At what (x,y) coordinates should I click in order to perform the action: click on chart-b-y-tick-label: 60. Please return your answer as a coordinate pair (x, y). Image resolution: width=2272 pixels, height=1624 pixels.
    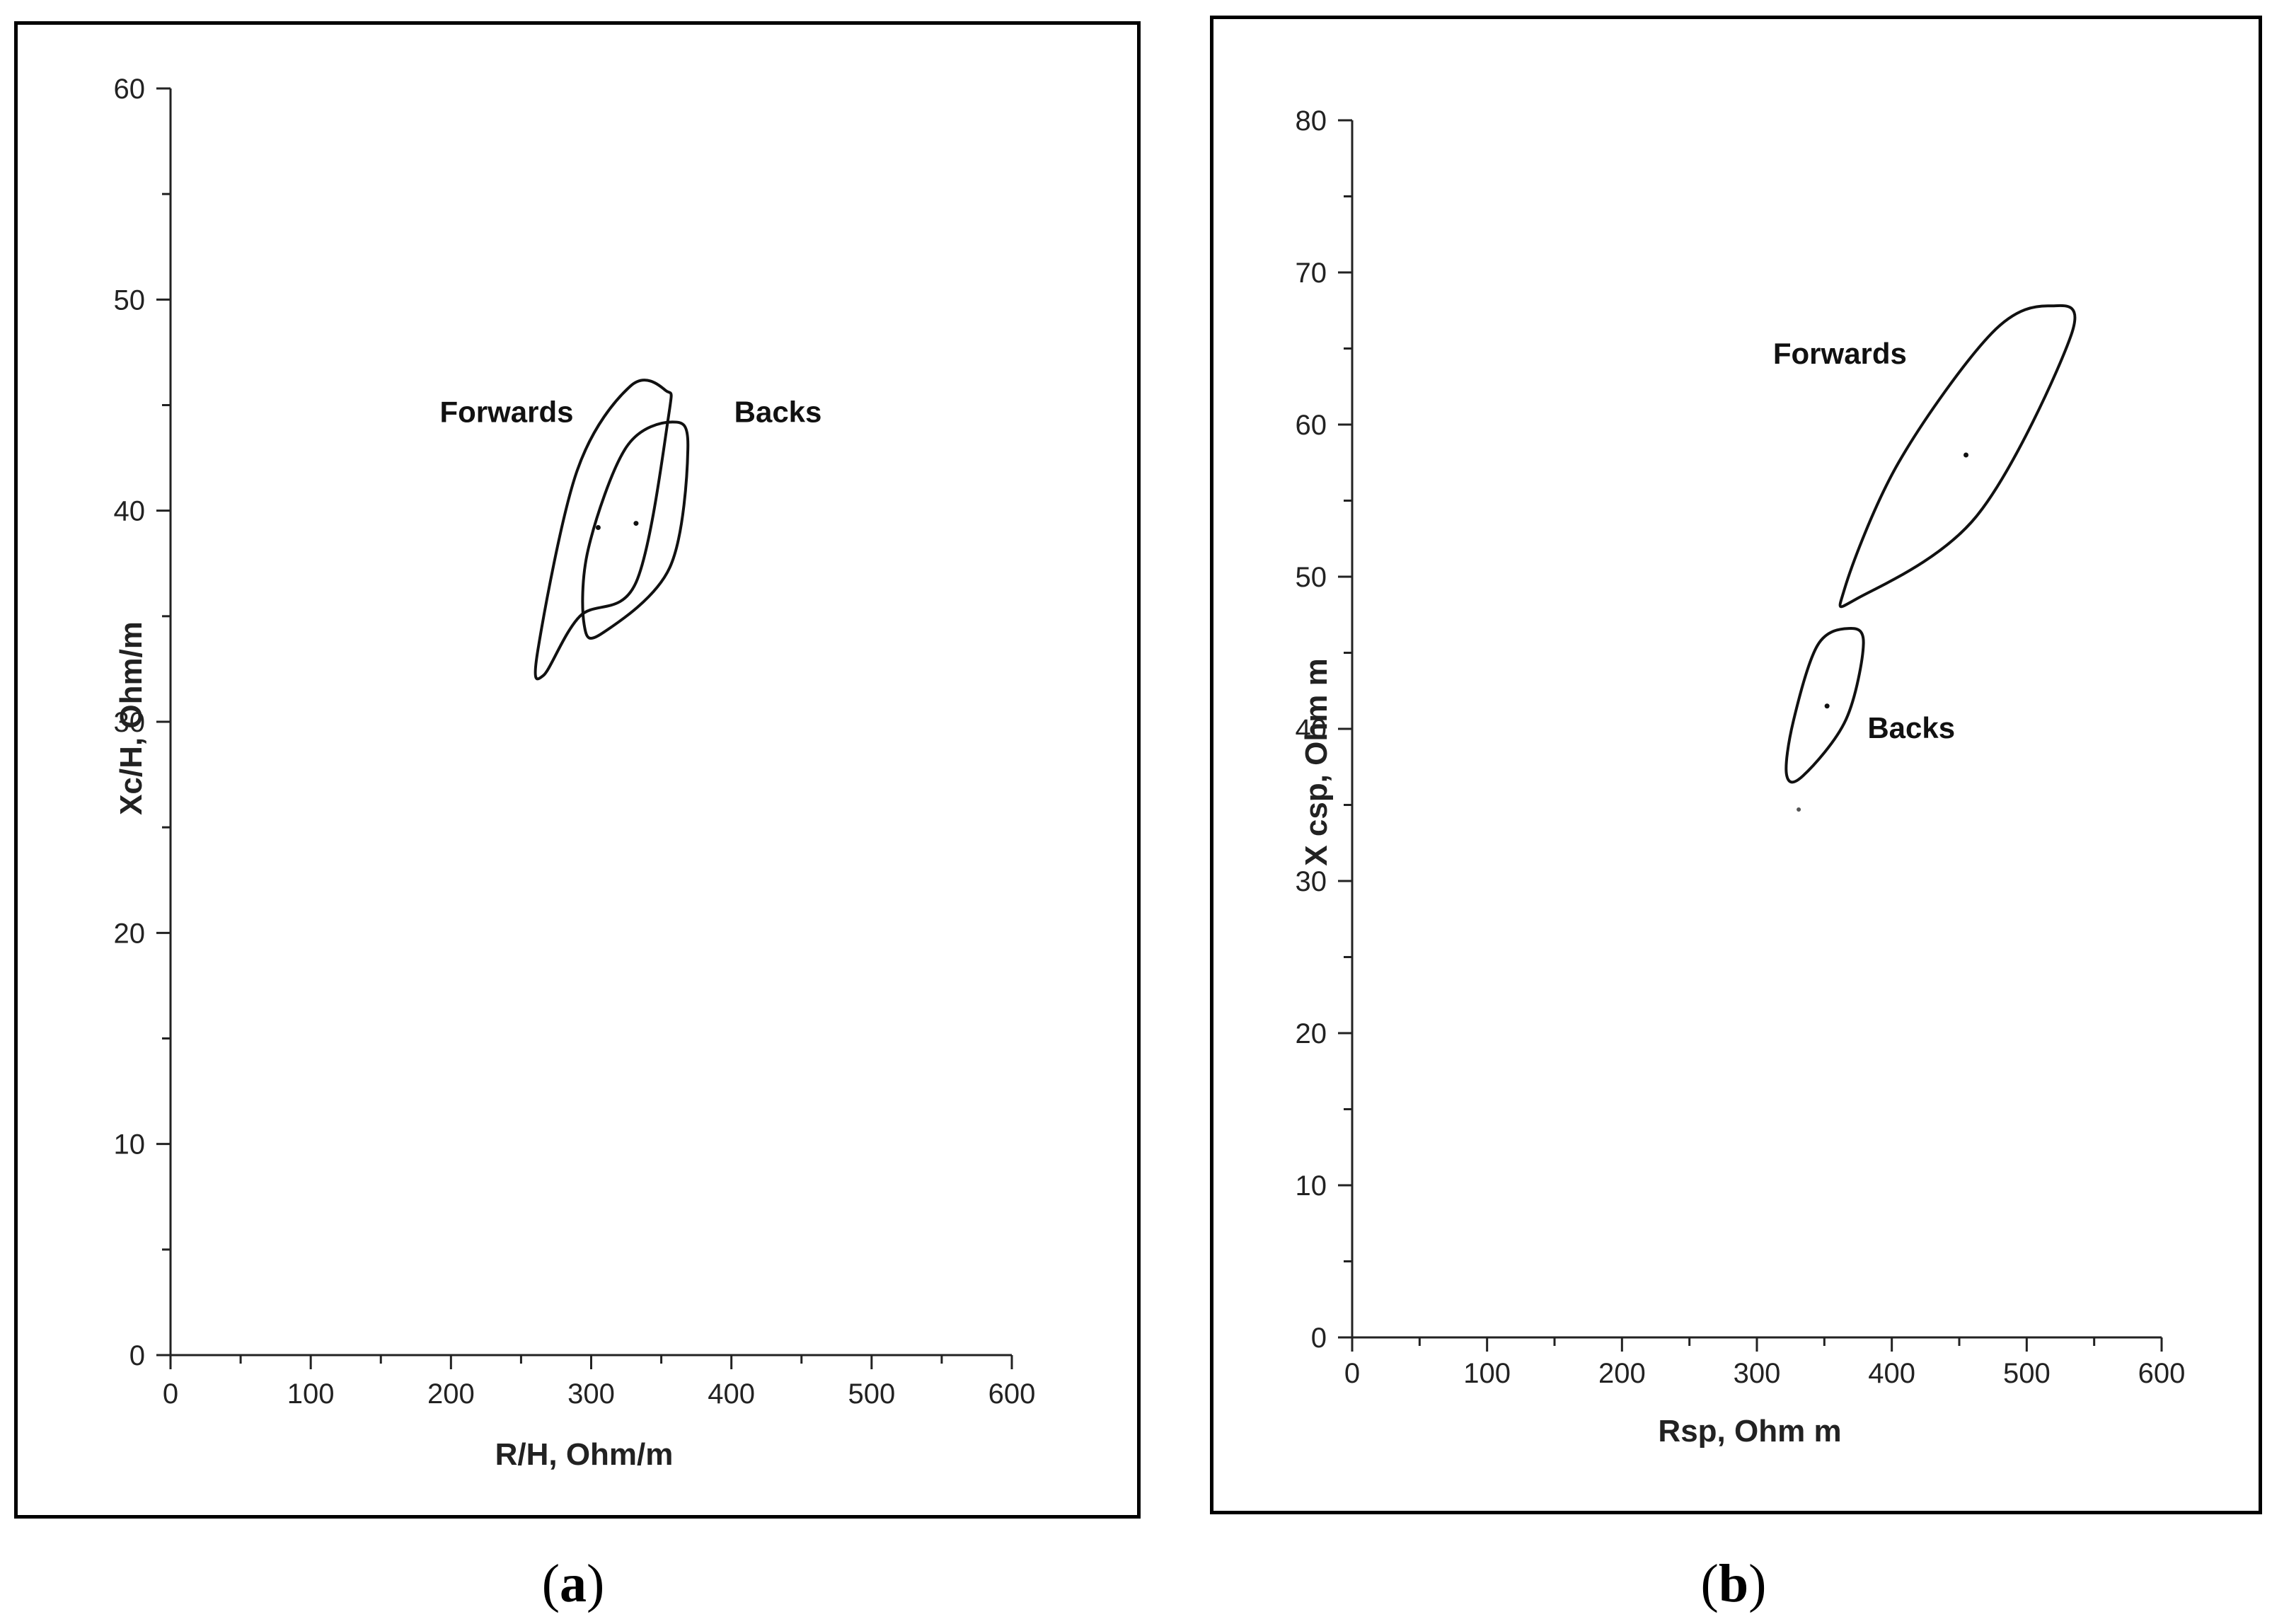
    Looking at the image, I should click on (1311, 425).